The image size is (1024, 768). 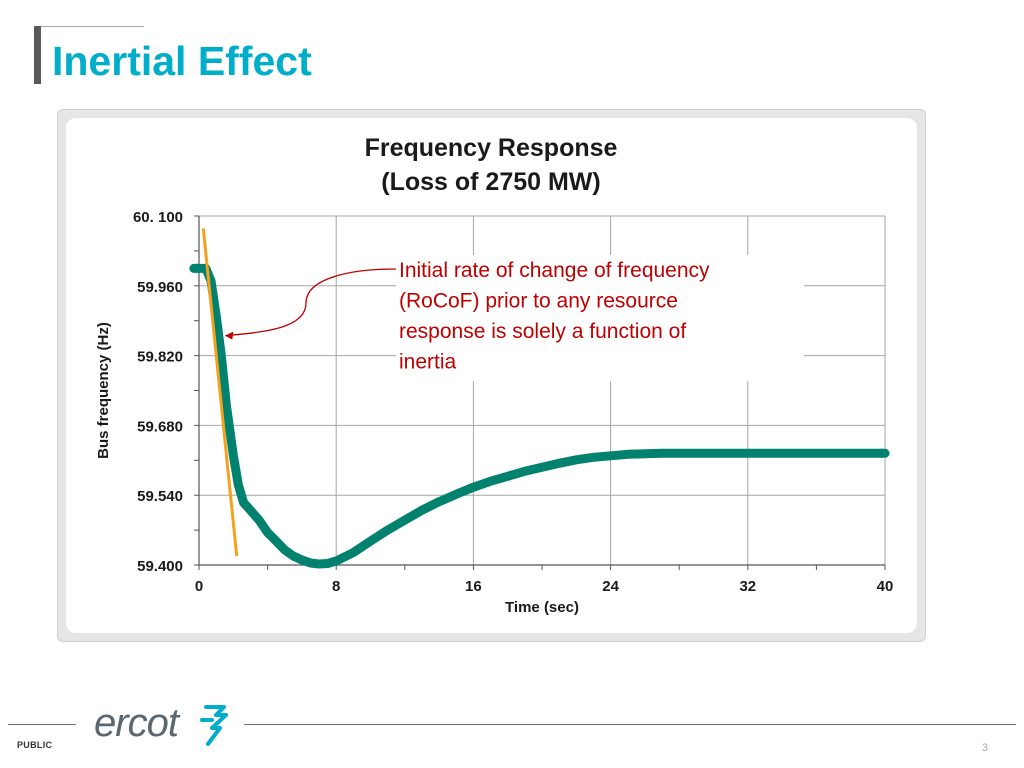 I want to click on y-tick-label: 59.400, so click(x=160, y=566).